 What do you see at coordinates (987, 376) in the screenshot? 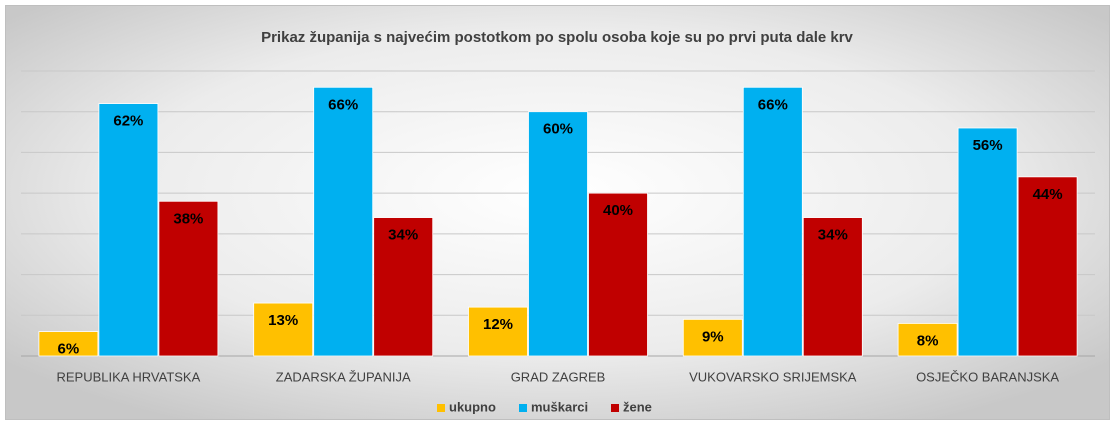
I see `x-tick-label: OSJEČKO BARANJSKA` at bounding box center [987, 376].